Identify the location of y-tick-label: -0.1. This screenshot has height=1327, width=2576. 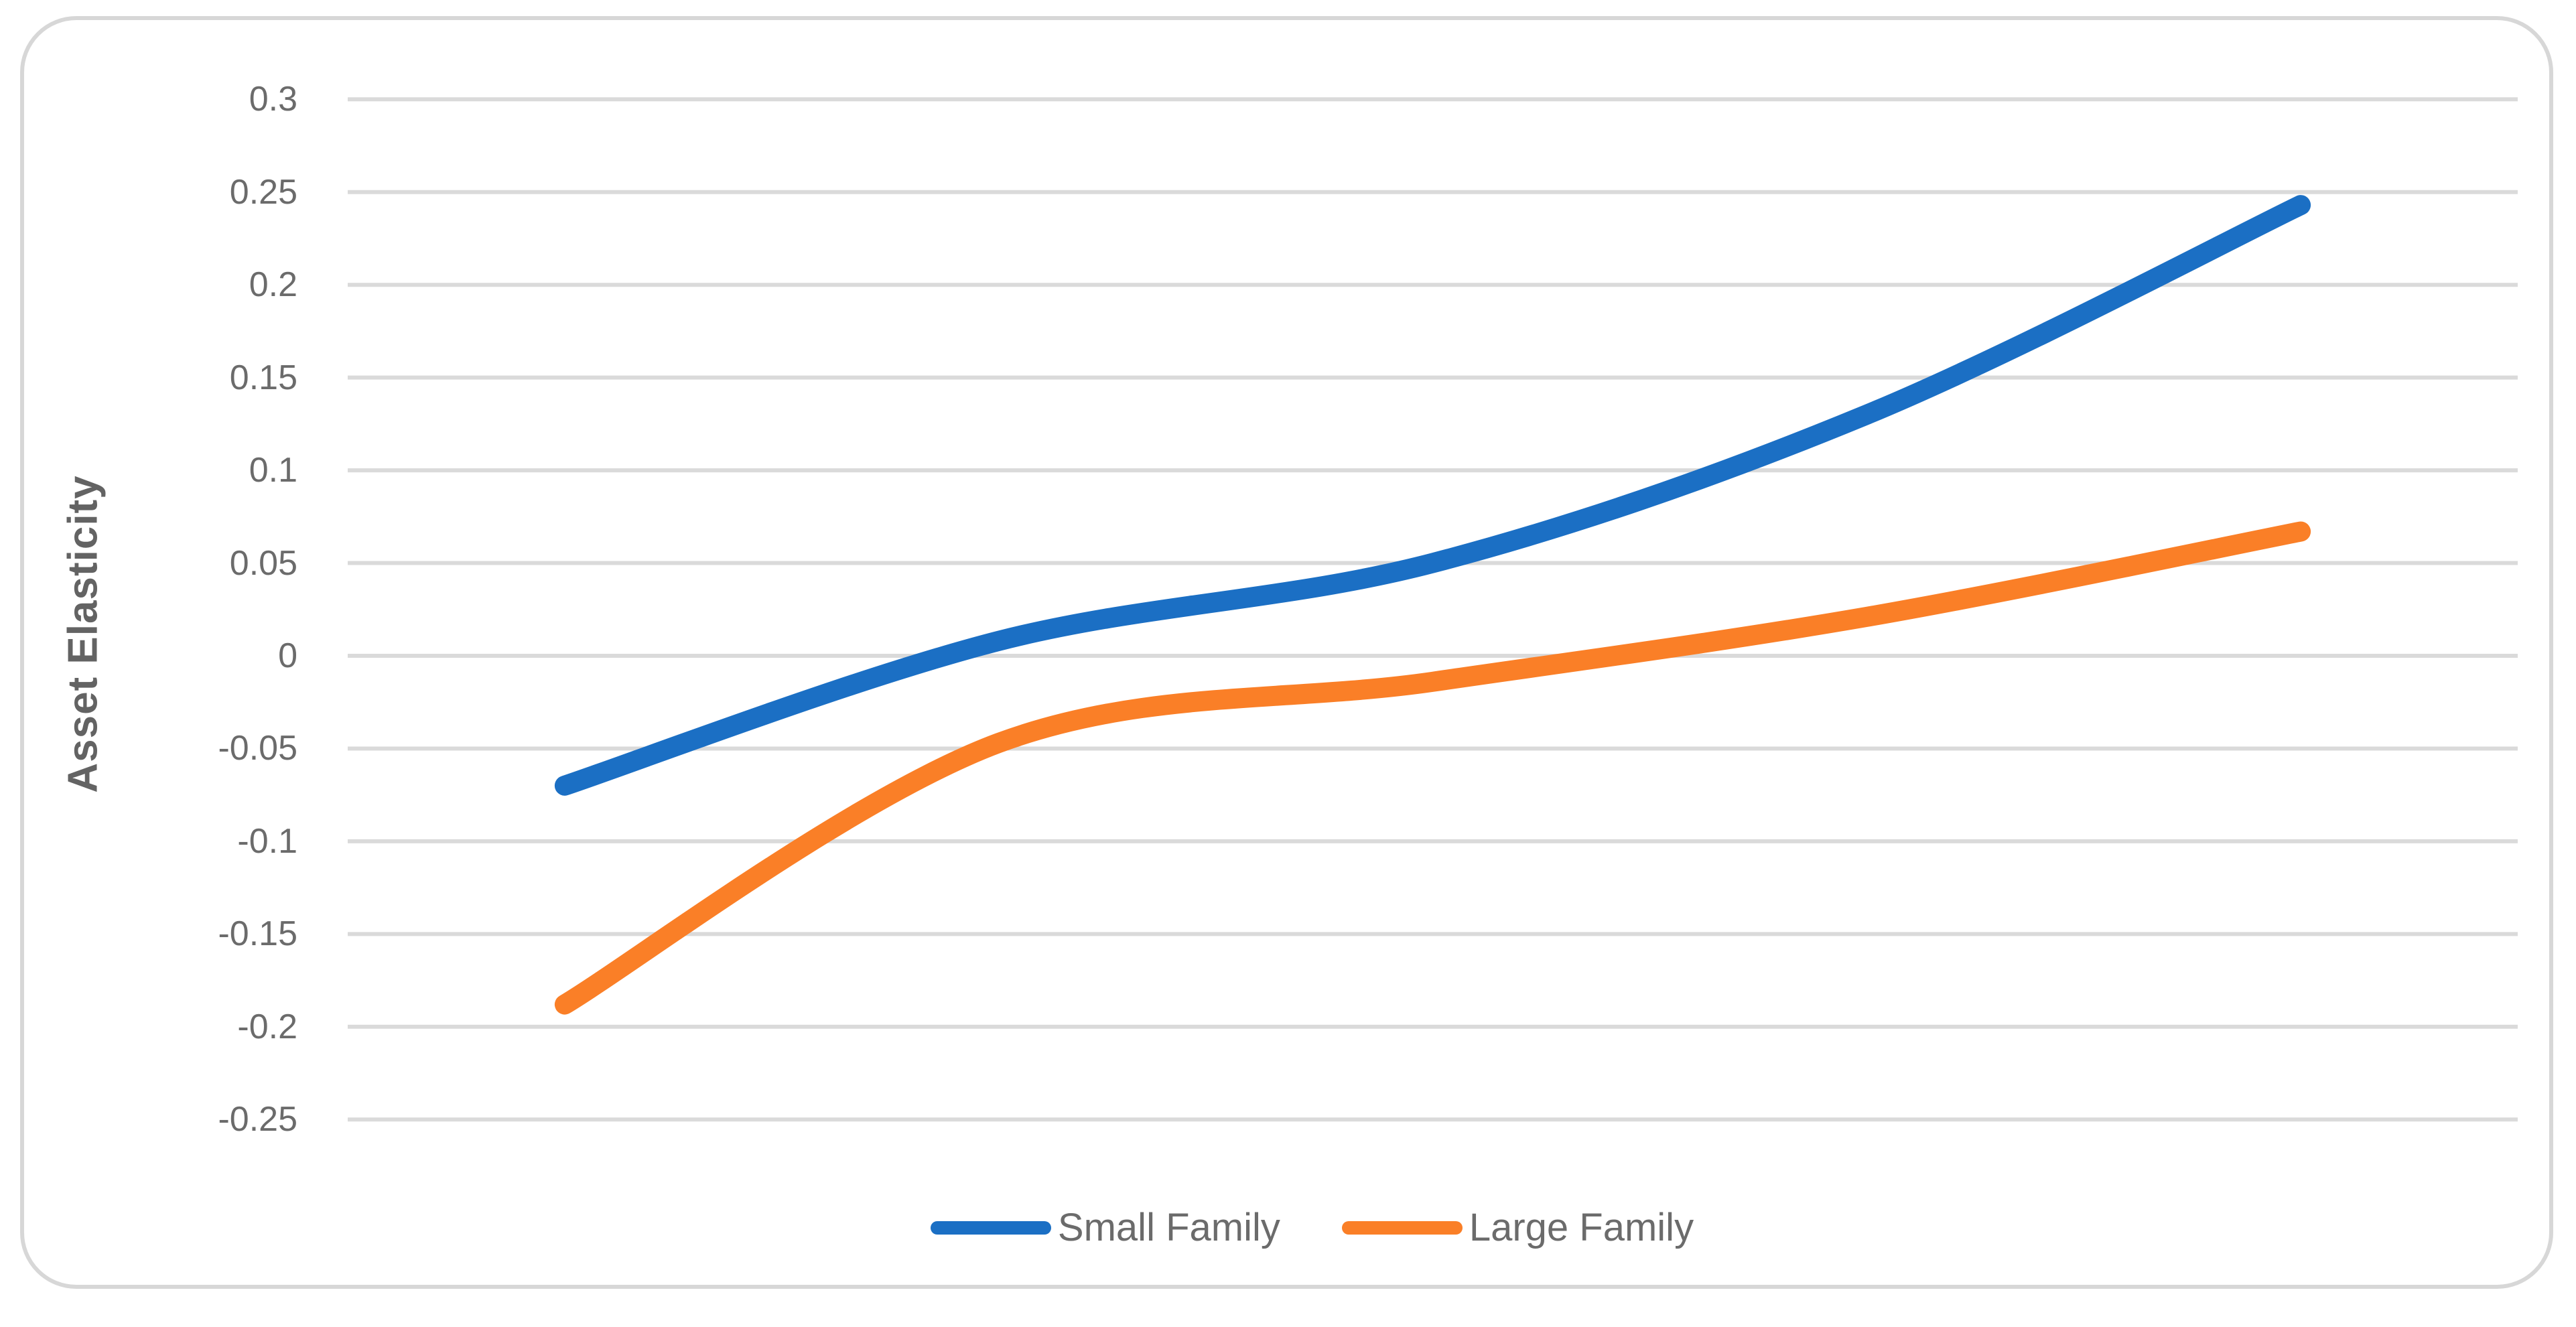
(267, 841).